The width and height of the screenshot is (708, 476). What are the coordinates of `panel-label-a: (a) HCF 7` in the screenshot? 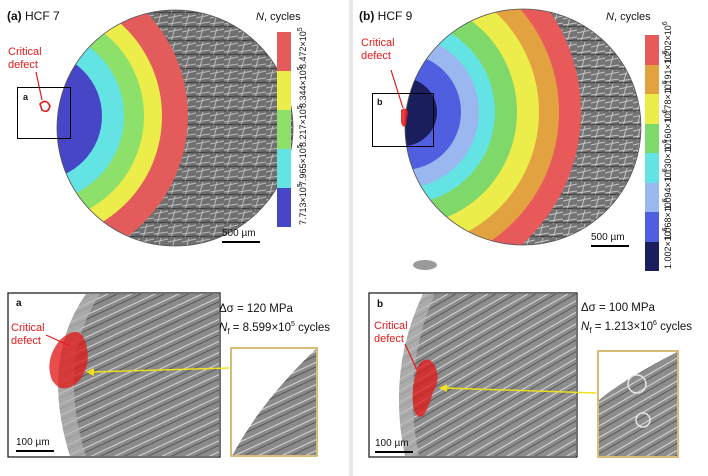 It's located at (33, 16).